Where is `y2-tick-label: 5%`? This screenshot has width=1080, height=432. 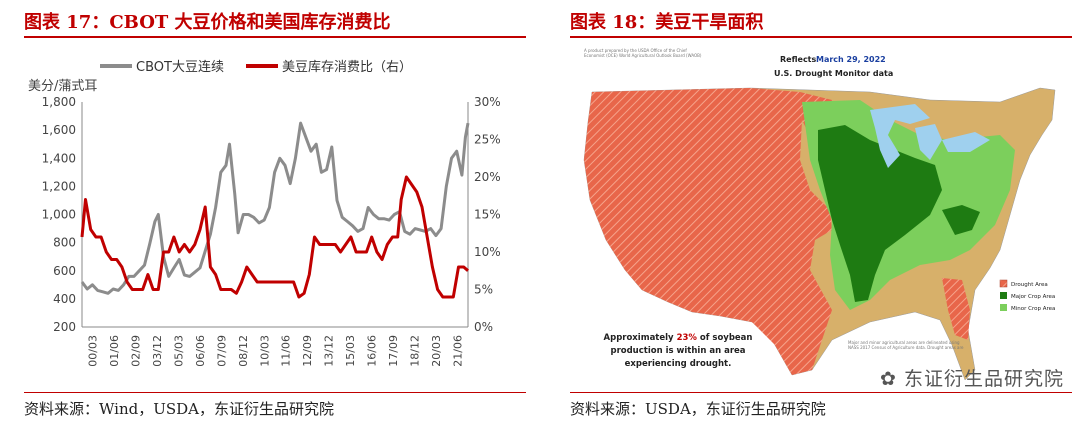
y2-tick-label: 5% is located at coordinates (483, 290).